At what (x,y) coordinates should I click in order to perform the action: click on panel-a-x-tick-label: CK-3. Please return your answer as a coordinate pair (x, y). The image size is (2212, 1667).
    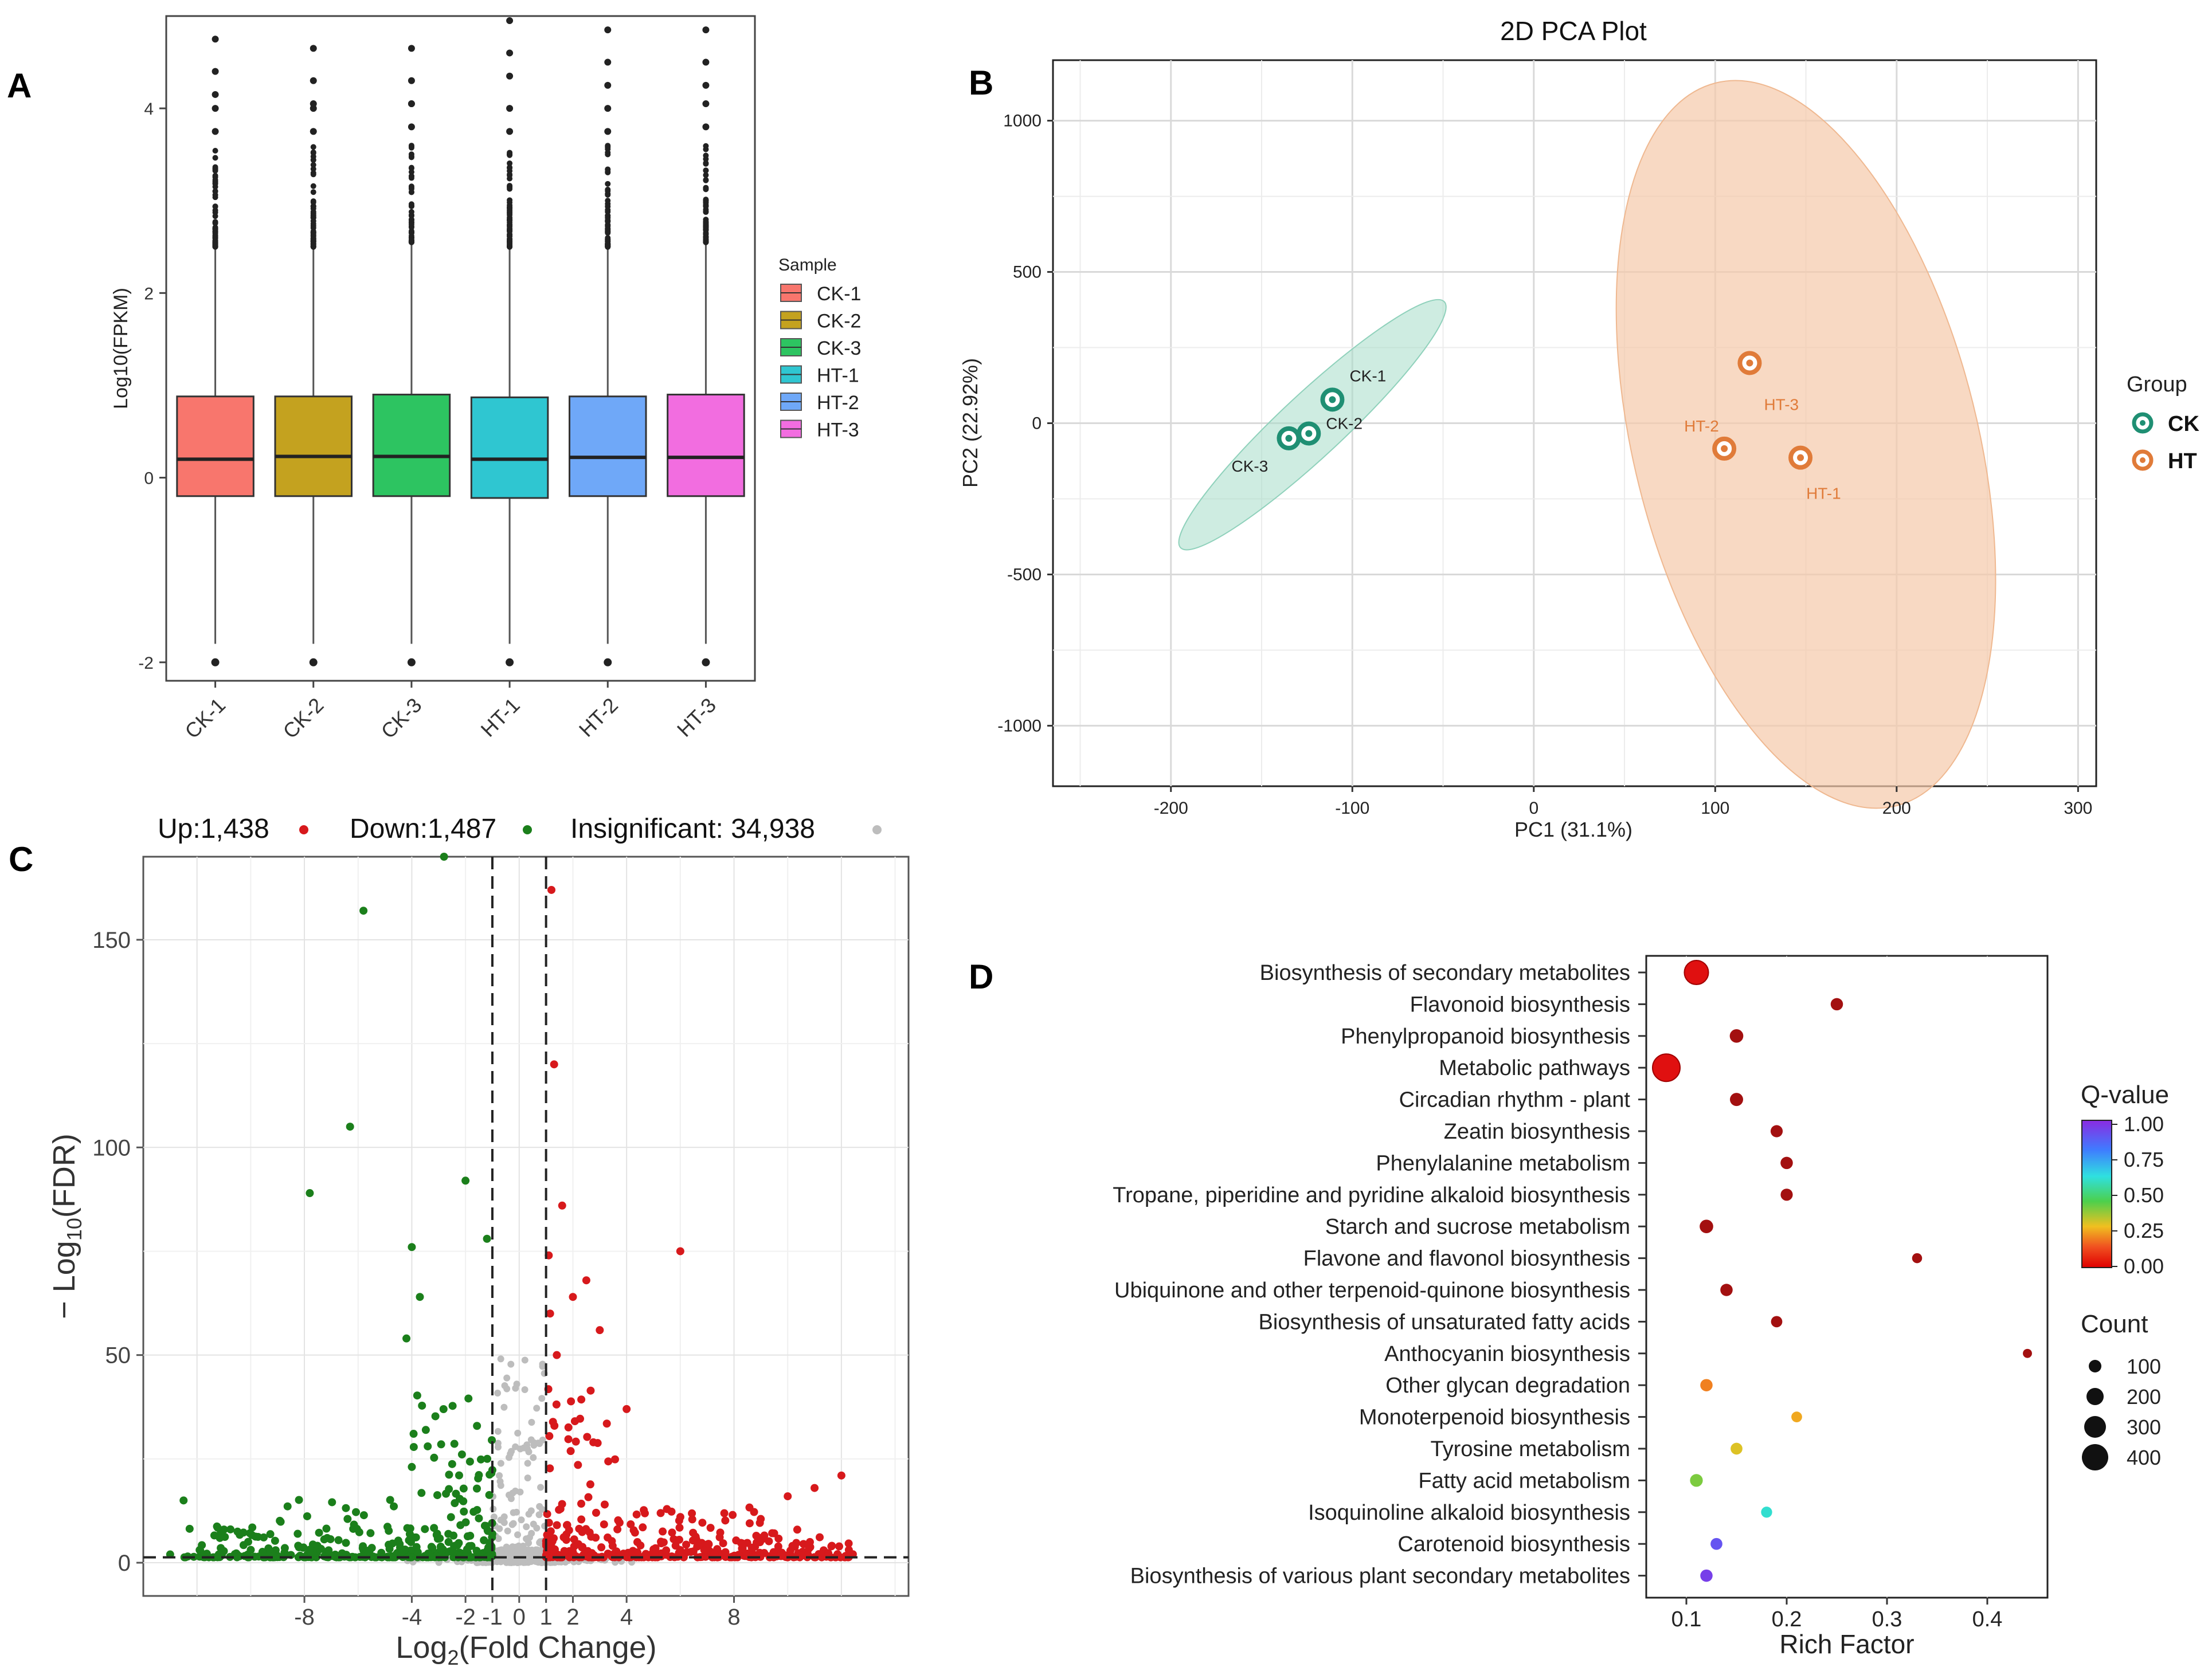
    Looking at the image, I should click on (401, 718).